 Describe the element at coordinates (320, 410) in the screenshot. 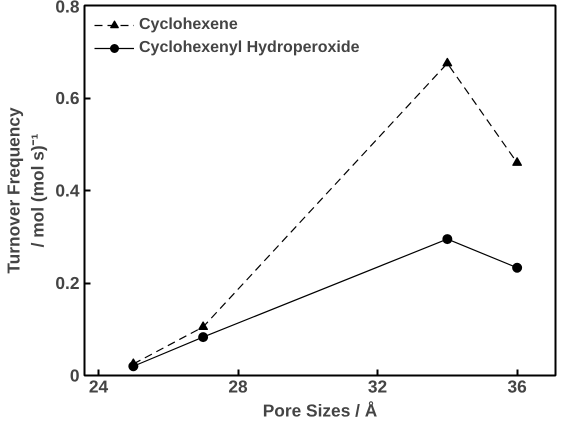

I see `x-axis-title: Pore Sizes / Å` at that location.